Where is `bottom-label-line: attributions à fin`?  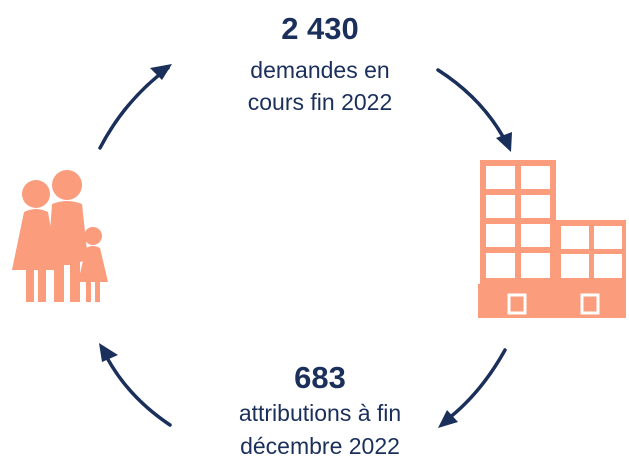
bottom-label-line: attributions à fin is located at coordinates (320, 413).